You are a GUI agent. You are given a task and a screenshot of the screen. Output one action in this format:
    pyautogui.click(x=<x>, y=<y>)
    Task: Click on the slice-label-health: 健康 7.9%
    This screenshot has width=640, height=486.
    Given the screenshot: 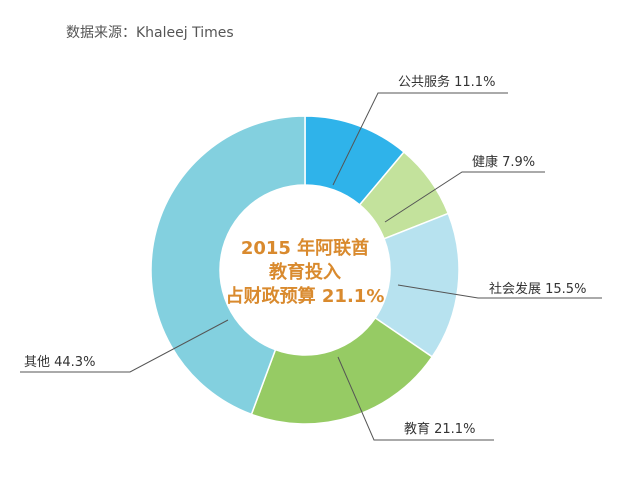 What is the action you would take?
    pyautogui.click(x=503, y=162)
    